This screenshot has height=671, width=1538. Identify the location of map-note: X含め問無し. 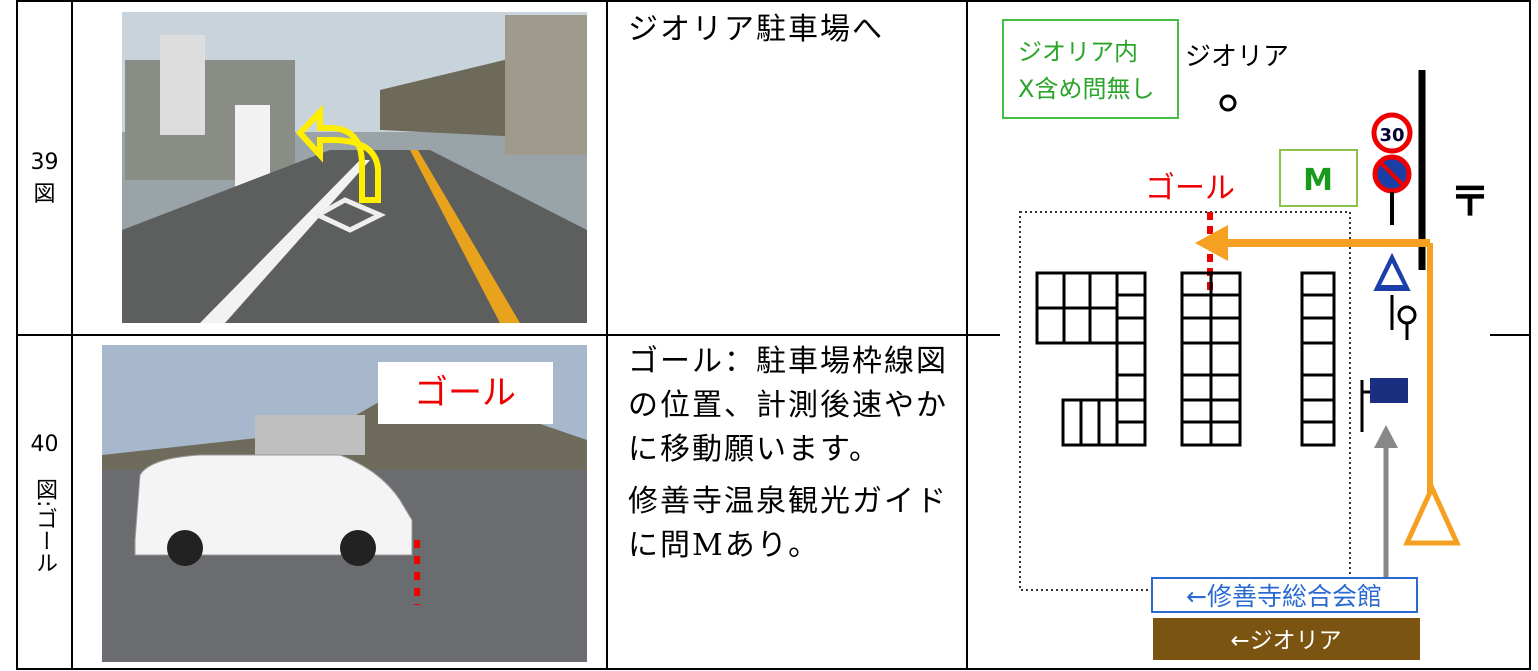
(1086, 89).